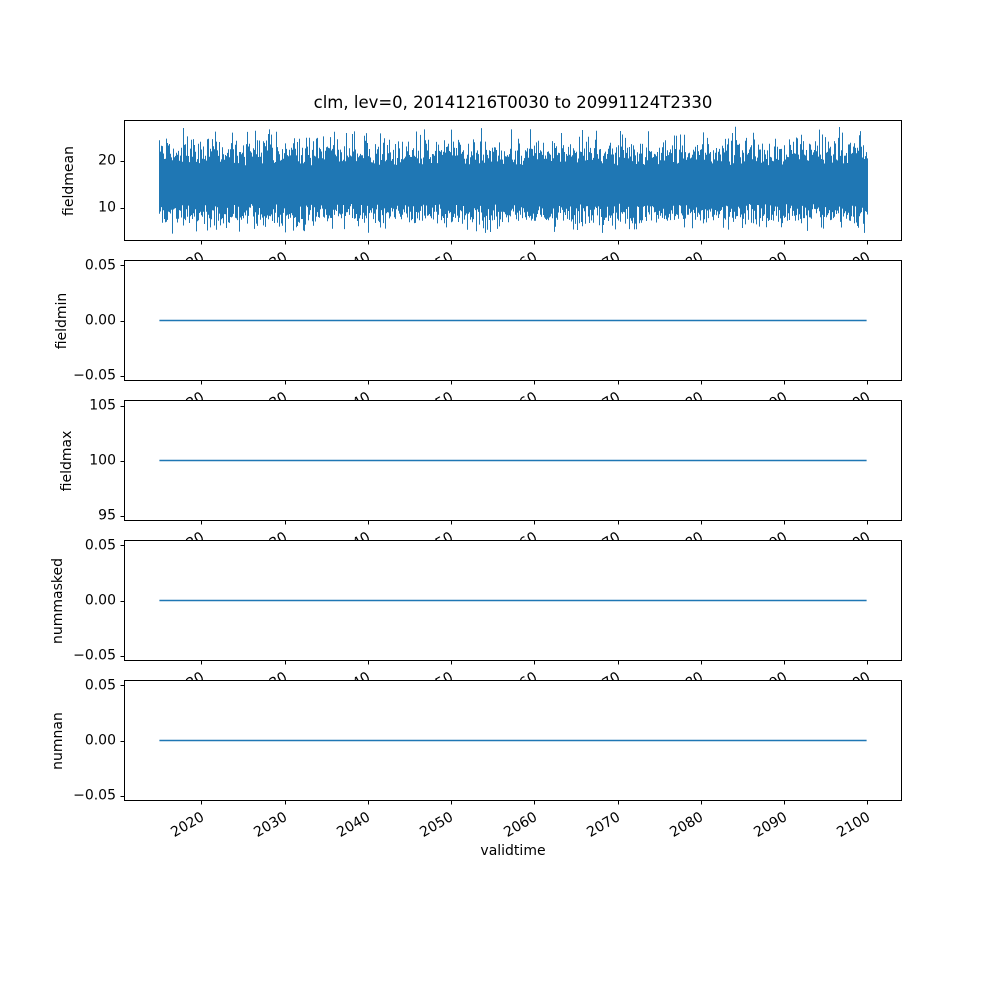  I want to click on series-line-fieldmean, so click(513, 180).